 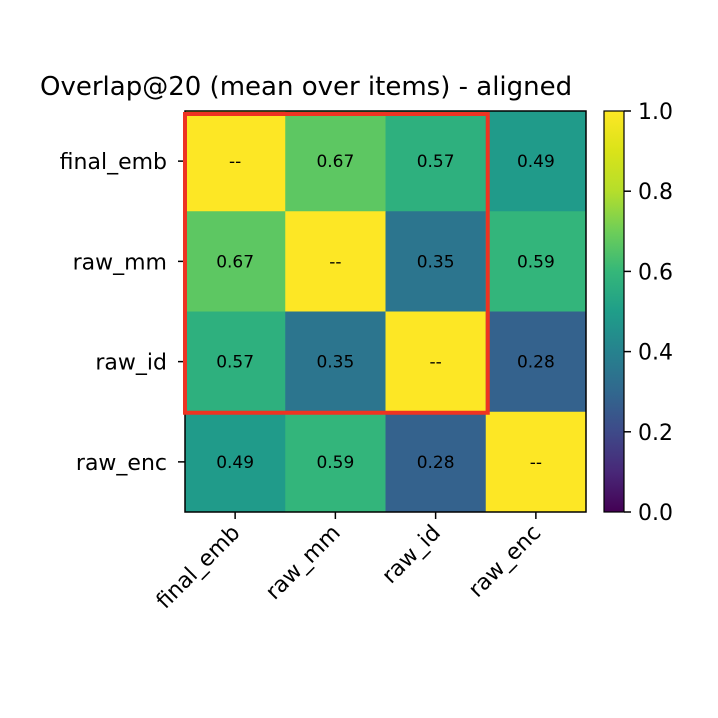 I want to click on y-tick-label: final_emb, so click(x=113, y=162).